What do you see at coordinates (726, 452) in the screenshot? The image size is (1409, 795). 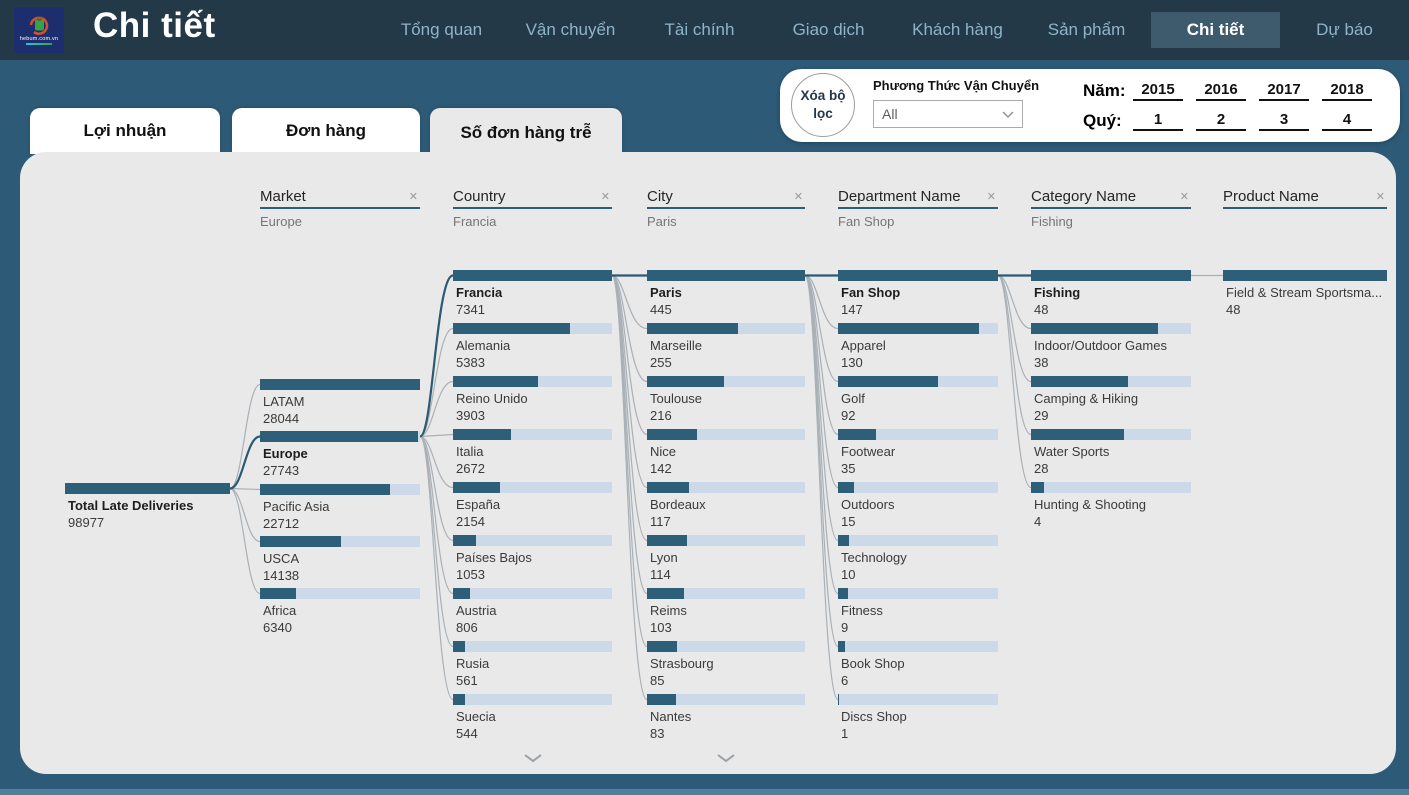 I see `tree-node-nice: Nice 142` at bounding box center [726, 452].